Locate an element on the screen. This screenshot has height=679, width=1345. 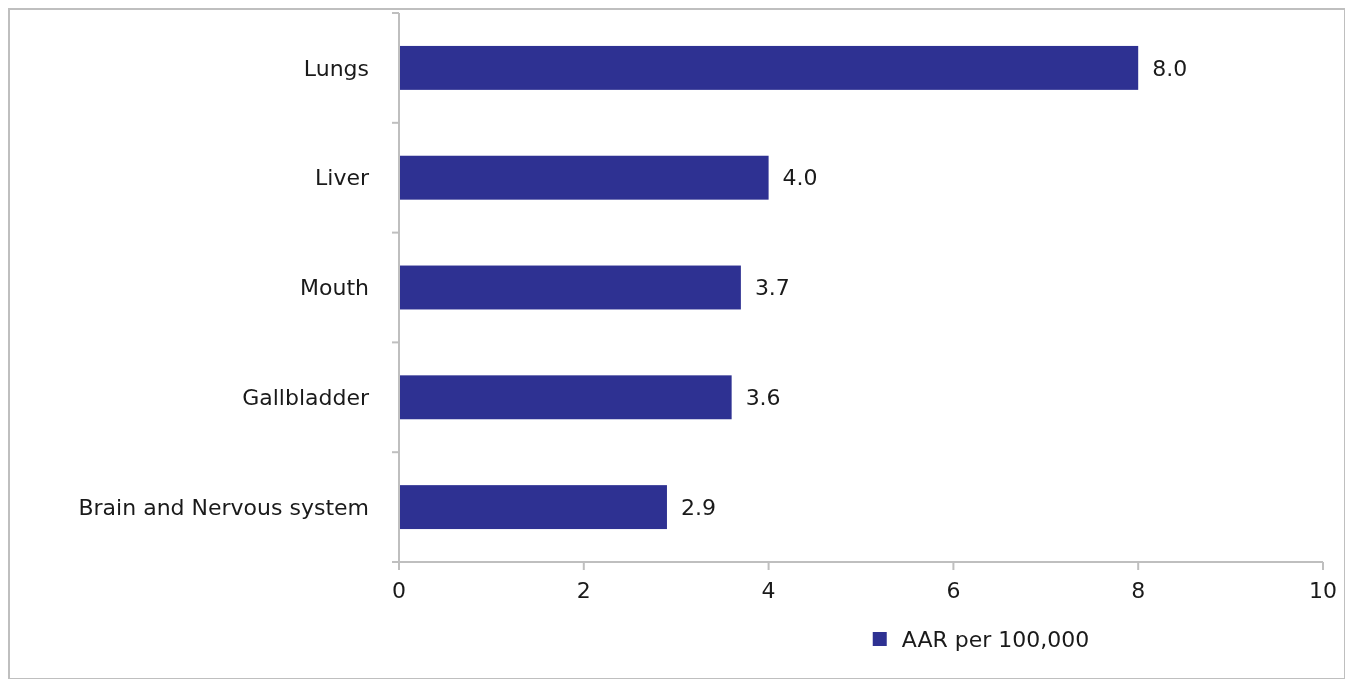
legend-label: AAR per 100,000 is located at coordinates (995, 639).